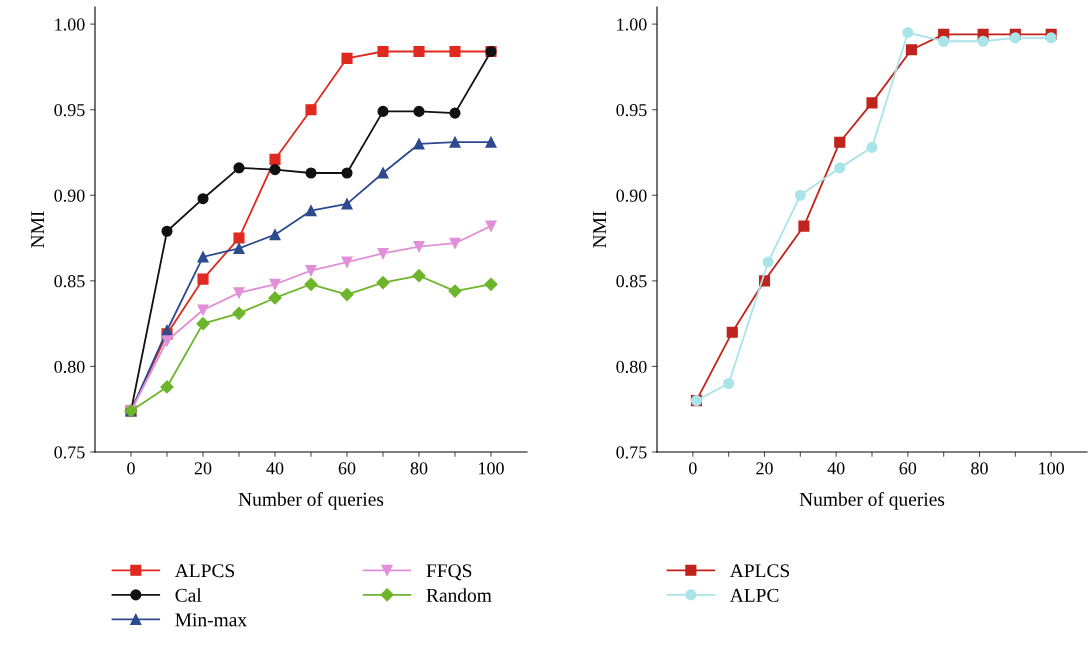 The height and width of the screenshot is (646, 1089). What do you see at coordinates (759, 571) in the screenshot?
I see `legend-label: APLCS` at bounding box center [759, 571].